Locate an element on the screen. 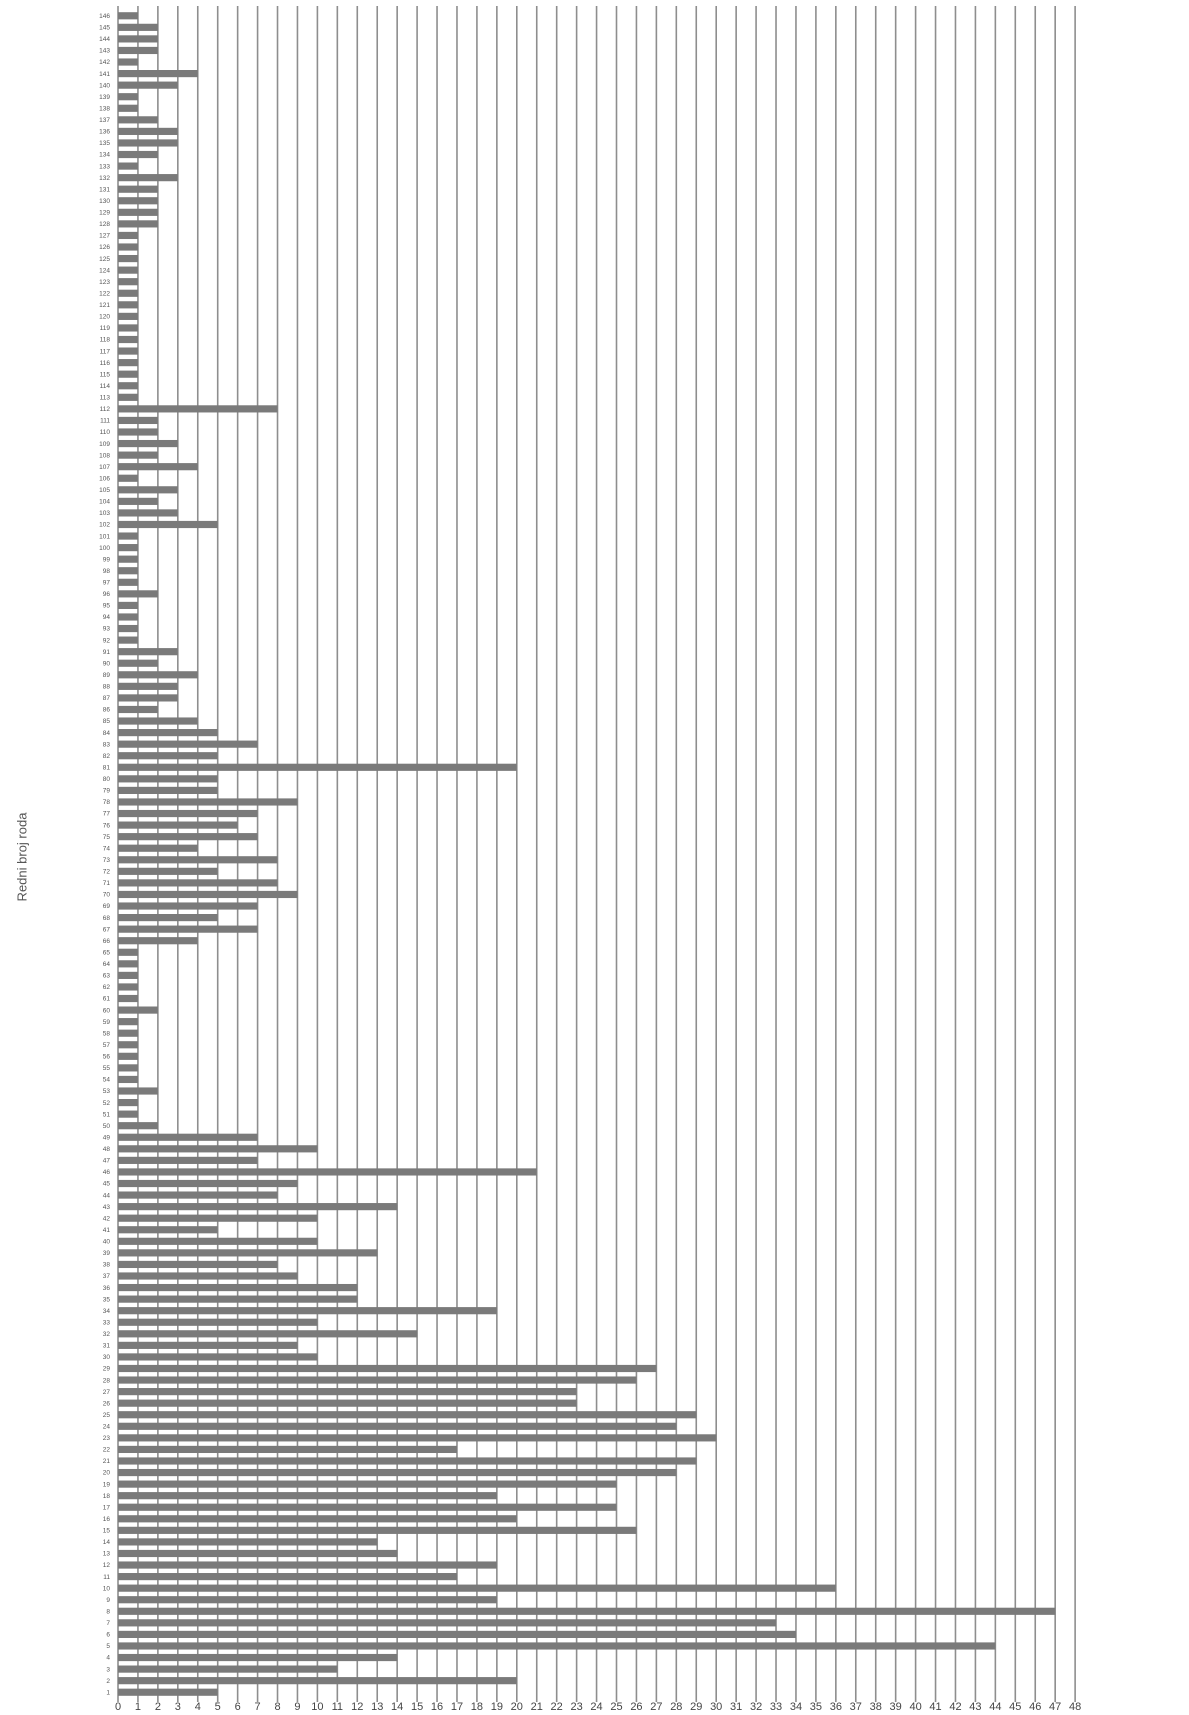  y-tick-label: 64 is located at coordinates (107, 964).